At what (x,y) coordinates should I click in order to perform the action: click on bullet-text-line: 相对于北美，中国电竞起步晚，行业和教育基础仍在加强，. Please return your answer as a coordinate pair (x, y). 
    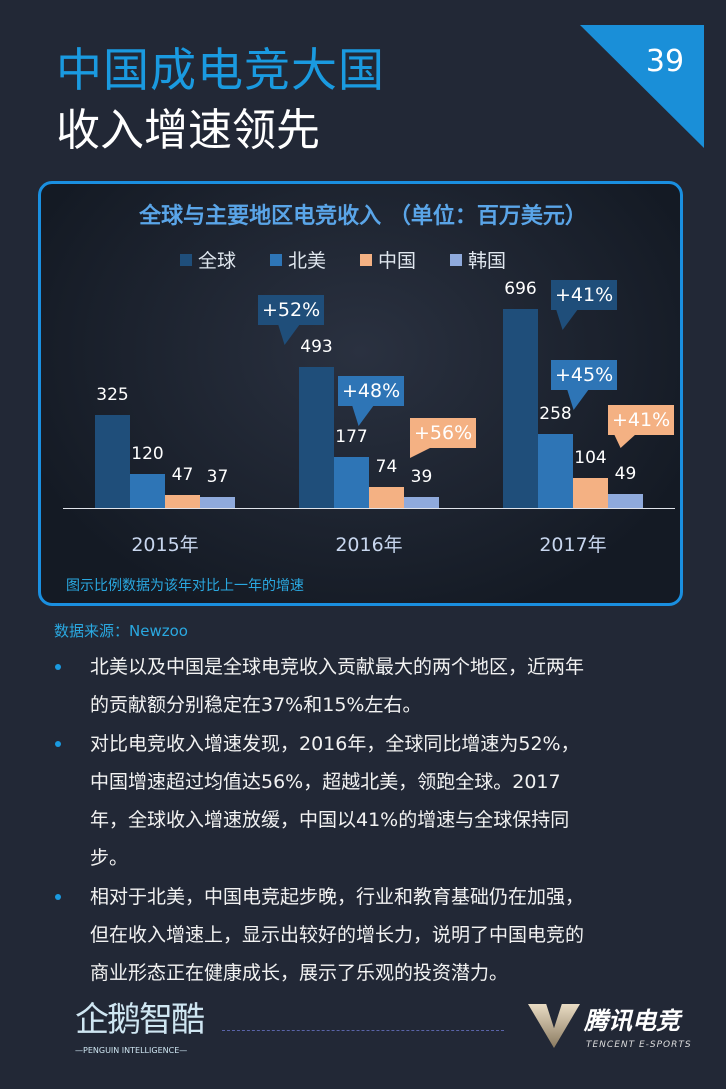
    Looking at the image, I should click on (337, 897).